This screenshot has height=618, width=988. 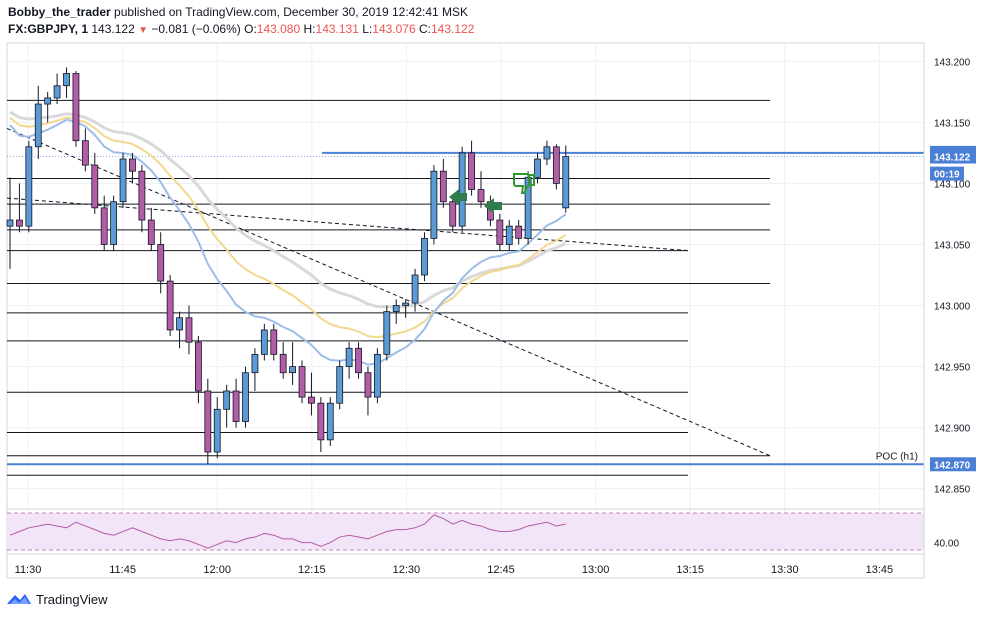 What do you see at coordinates (880, 570) in the screenshot?
I see `time-tick-label: 13:45` at bounding box center [880, 570].